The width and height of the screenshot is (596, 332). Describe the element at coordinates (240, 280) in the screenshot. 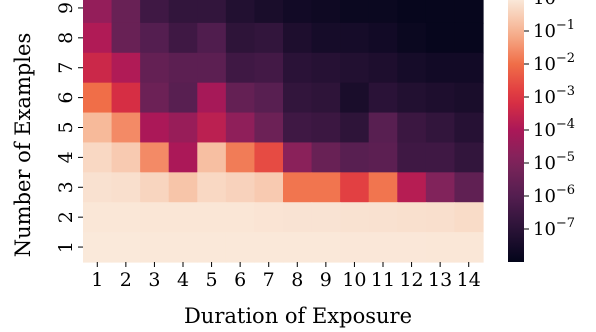

I see `x-tick-label: 6` at that location.